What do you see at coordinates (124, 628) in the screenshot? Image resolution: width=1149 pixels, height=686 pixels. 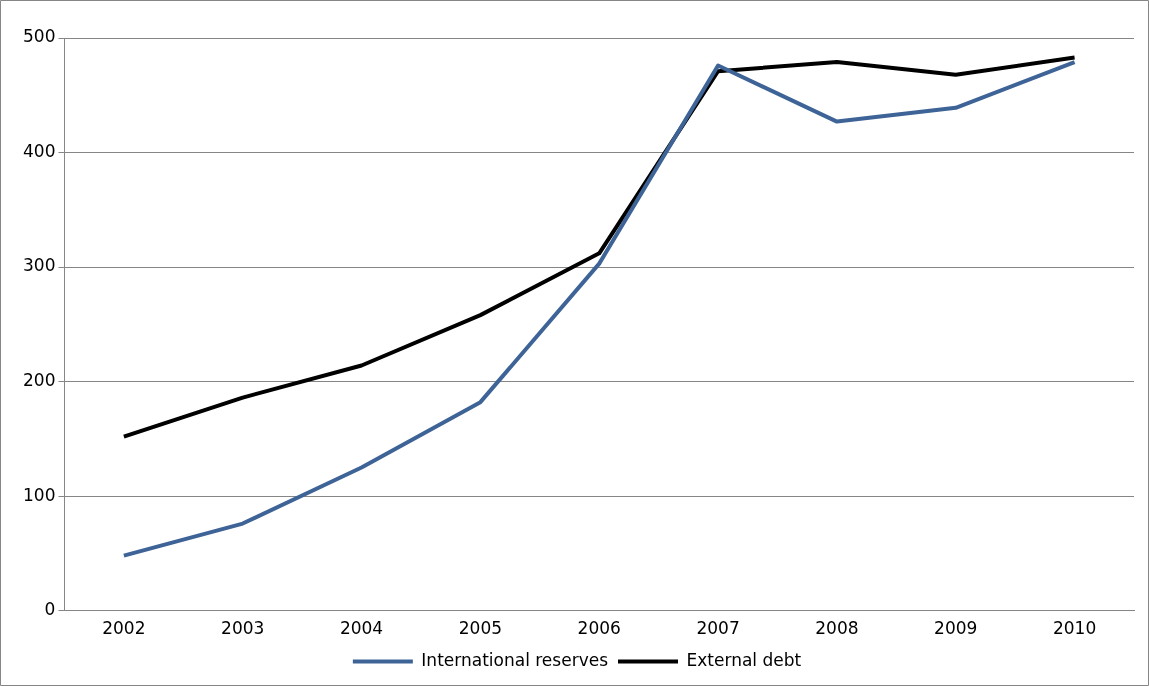 I see `x-tick-label: 2002` at bounding box center [124, 628].